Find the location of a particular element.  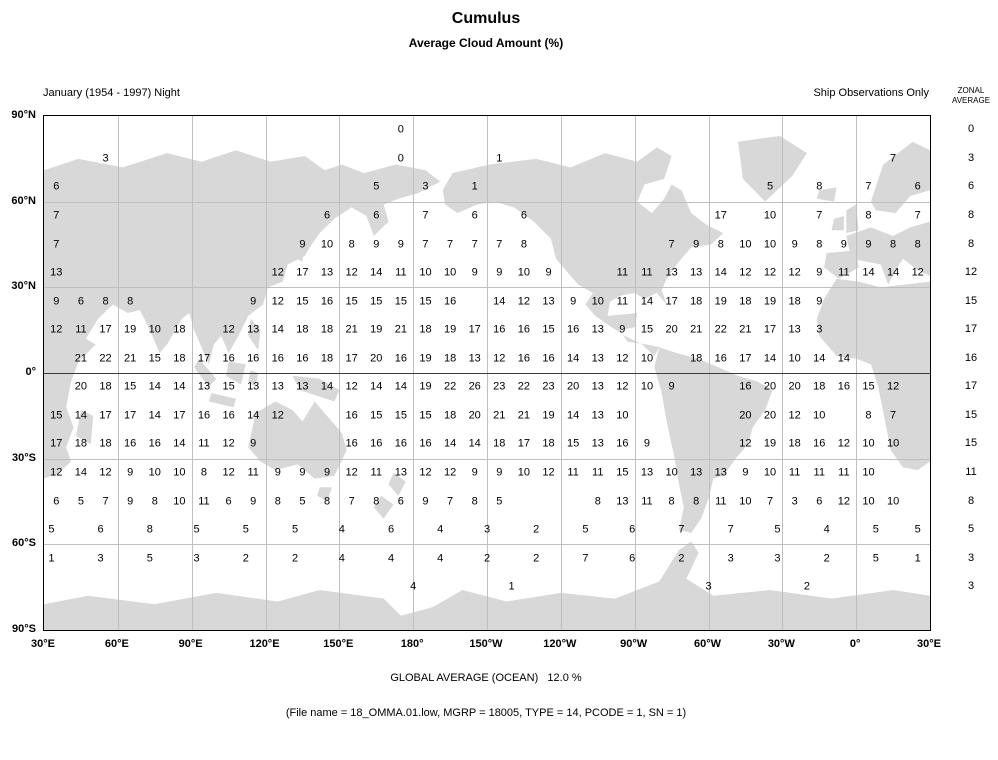

grid-line-equator is located at coordinates (487, 373).